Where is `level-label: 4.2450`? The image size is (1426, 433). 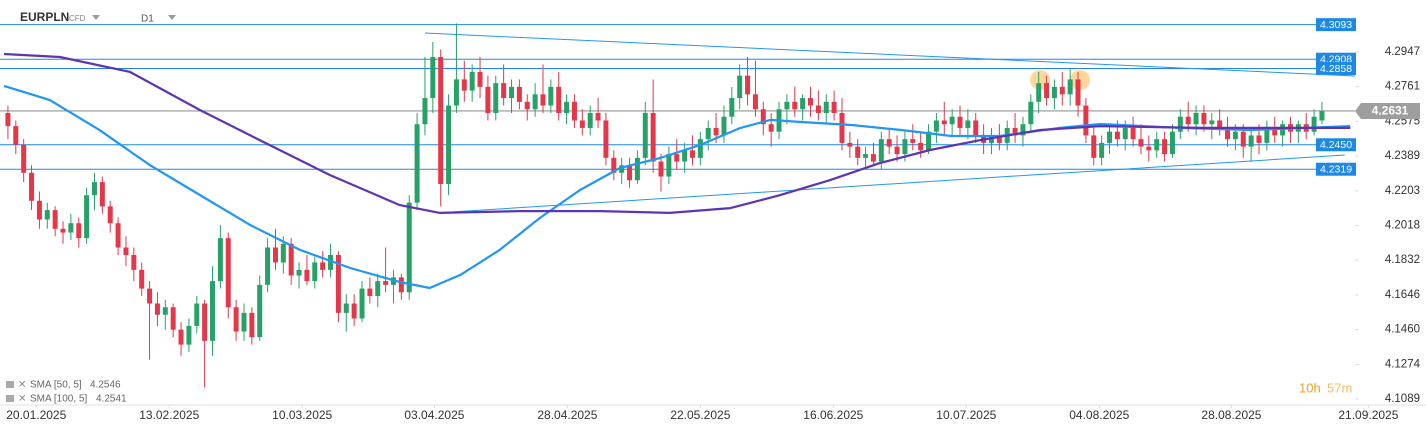
level-label: 4.2450 is located at coordinates (1336, 145).